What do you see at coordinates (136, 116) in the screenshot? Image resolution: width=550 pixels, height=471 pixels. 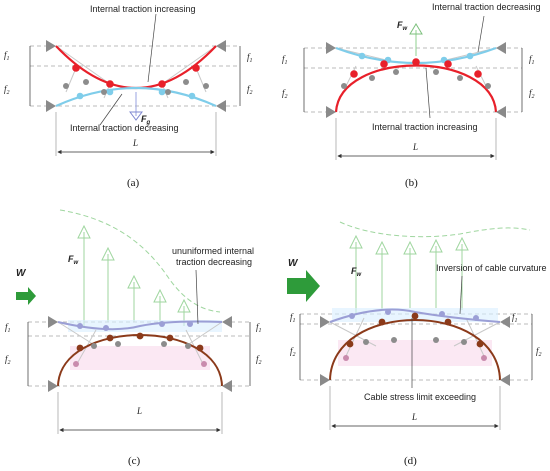 I see `fg-arrow-head` at bounding box center [136, 116].